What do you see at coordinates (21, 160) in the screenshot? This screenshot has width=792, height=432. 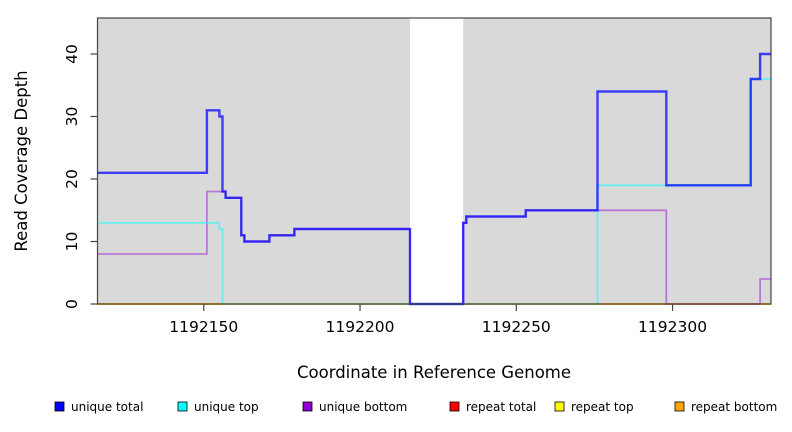 I see `y-axis-title: Read Coverage Depth` at bounding box center [21, 160].